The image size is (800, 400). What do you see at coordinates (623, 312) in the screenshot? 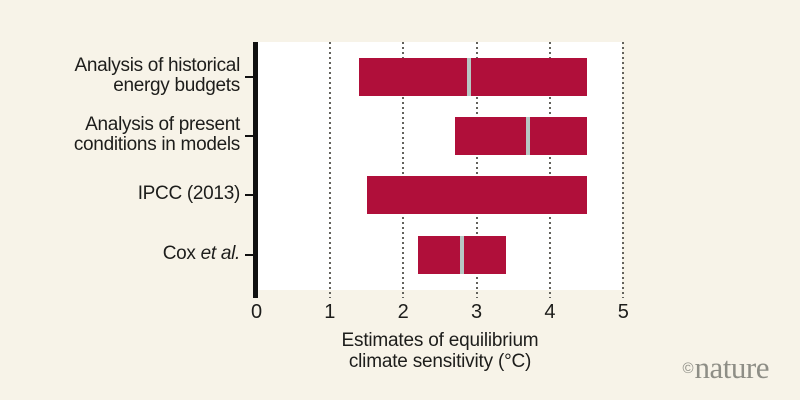
I see `x-tick-label-5: 5` at bounding box center [623, 312].